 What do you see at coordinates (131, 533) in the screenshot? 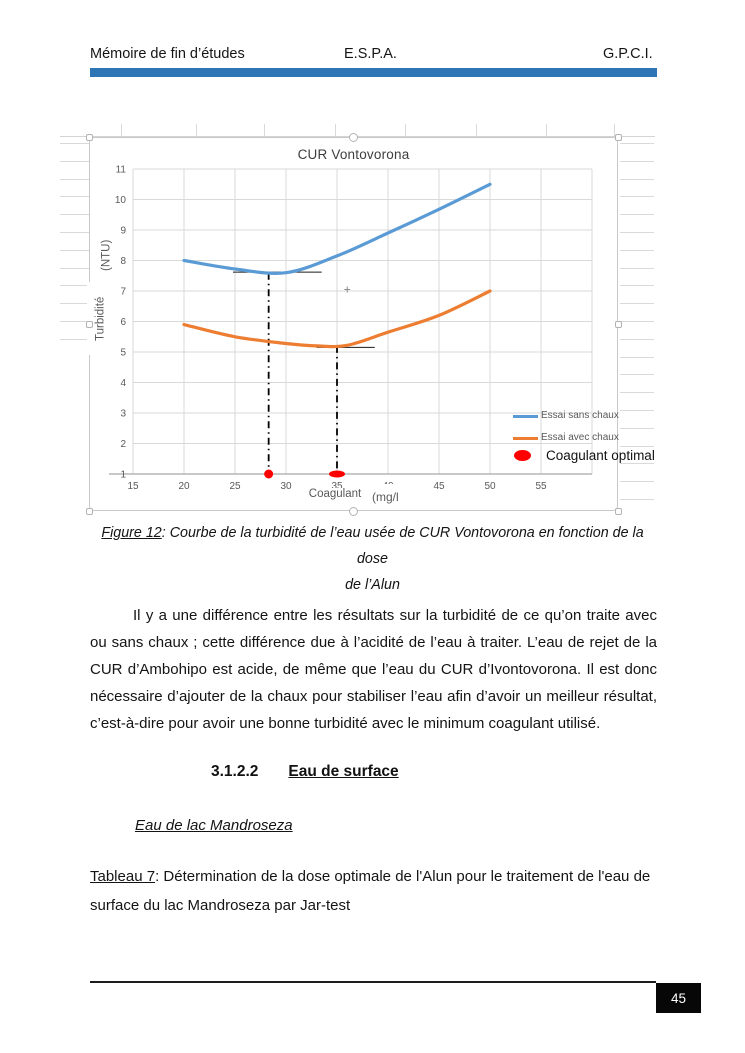
I see `figure-caption-label: Figure 12` at bounding box center [131, 533].